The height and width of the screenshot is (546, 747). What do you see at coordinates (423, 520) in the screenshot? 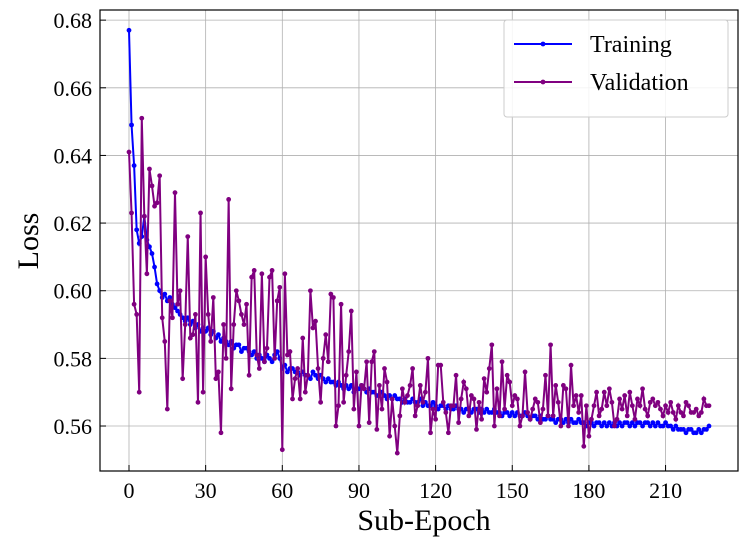
I see `x-axis-label: Sub-Epoch` at bounding box center [423, 520].